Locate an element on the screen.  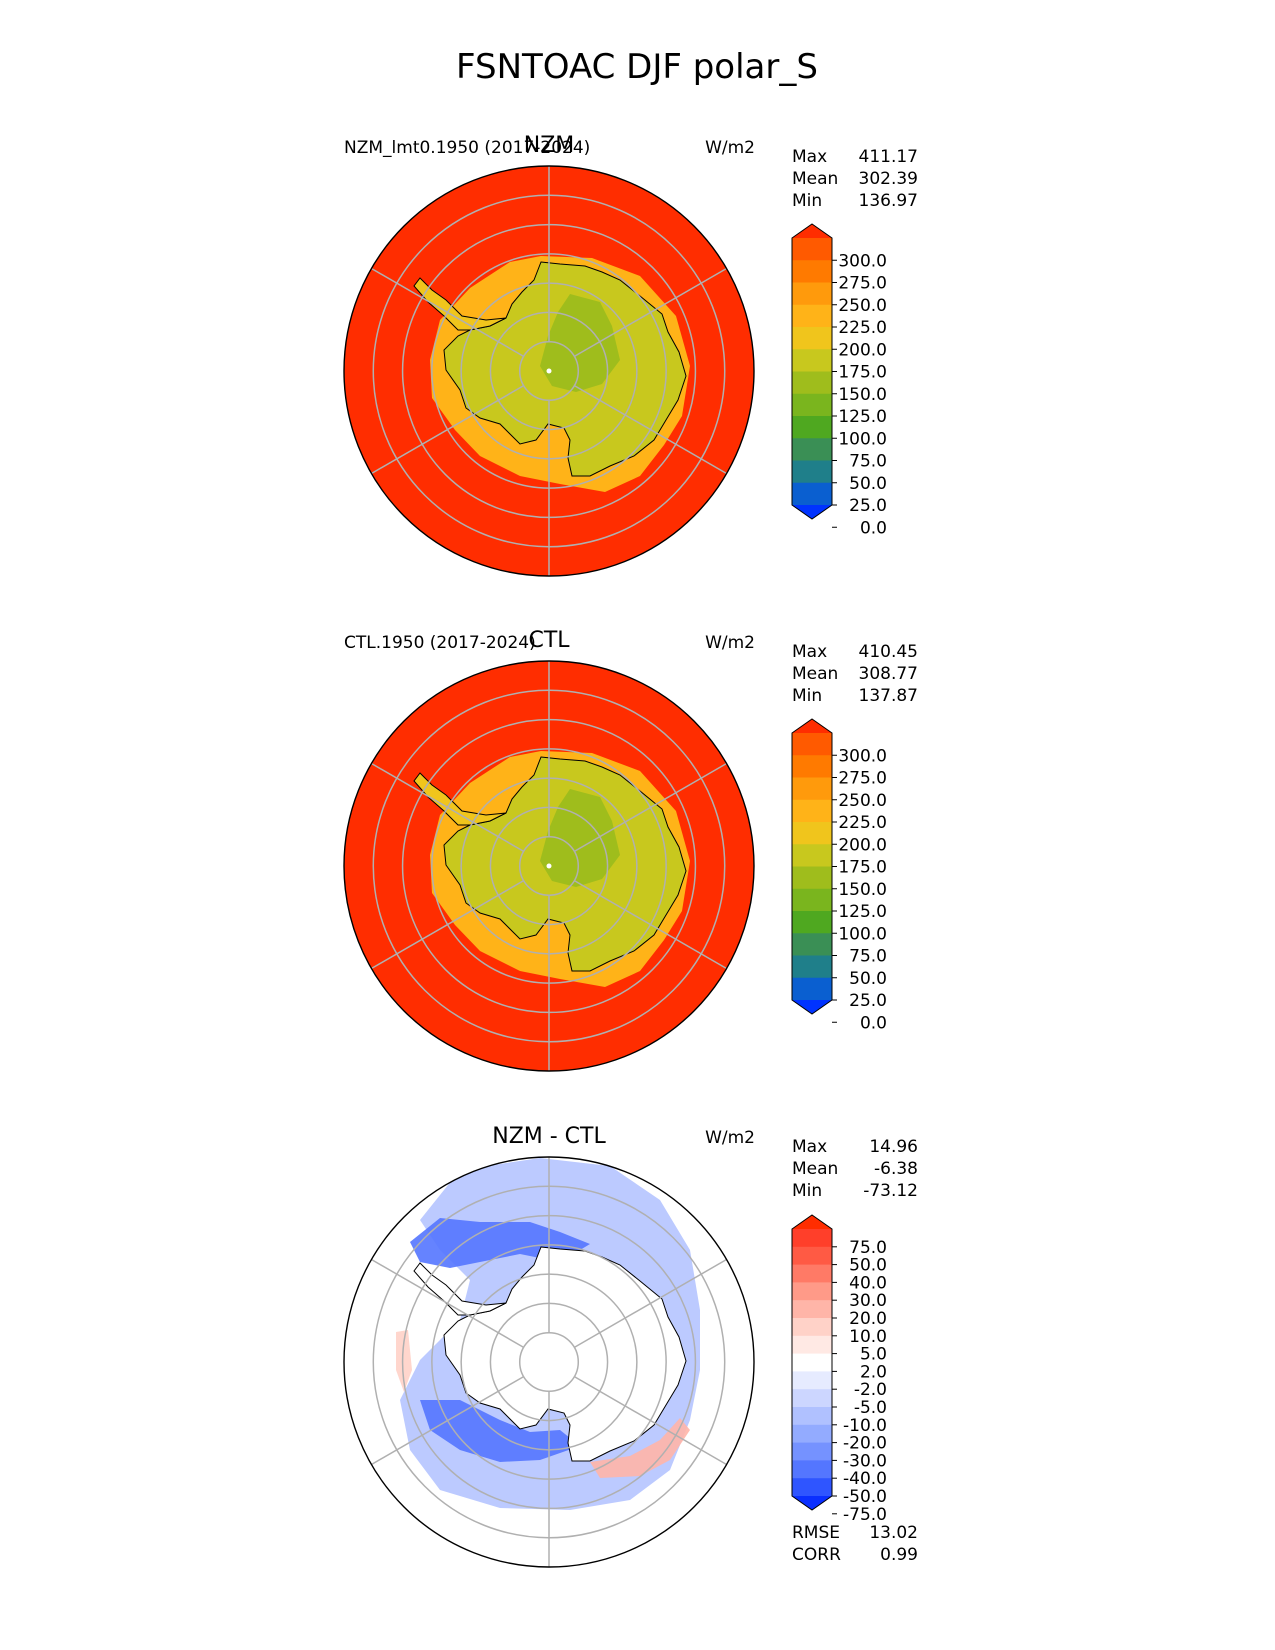
colorbar-tick-label: -30.0 is located at coordinates (865, 1461).